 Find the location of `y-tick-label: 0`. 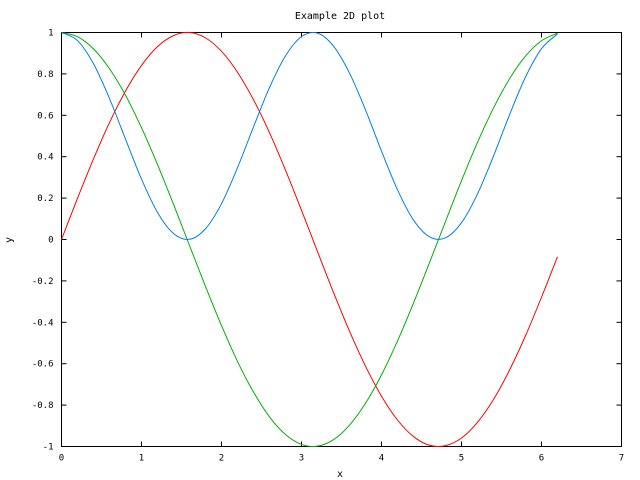

y-tick-label: 0 is located at coordinates (50, 241).